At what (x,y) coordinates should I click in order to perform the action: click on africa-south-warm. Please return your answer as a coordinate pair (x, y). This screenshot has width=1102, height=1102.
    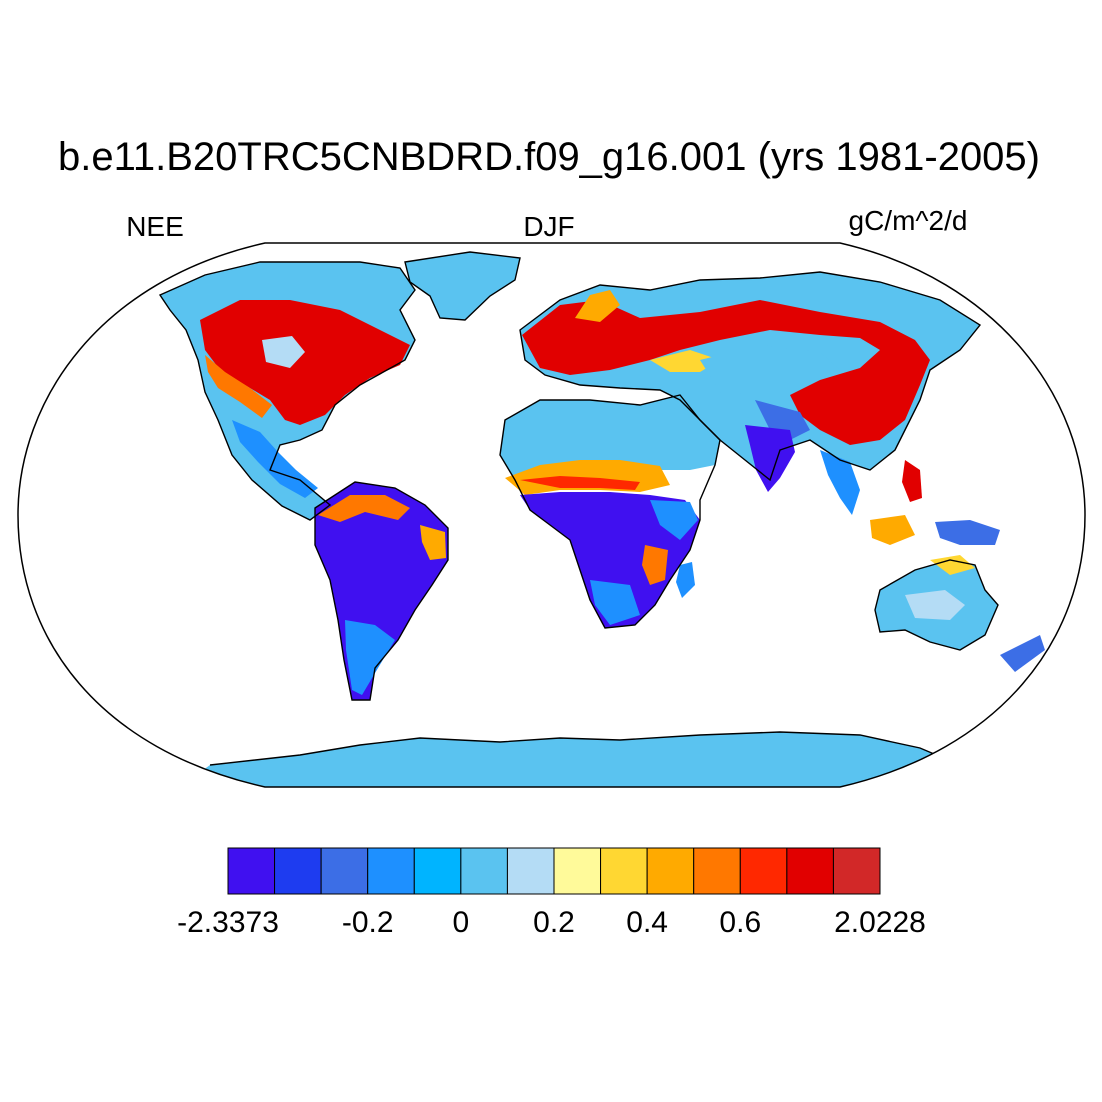
    Looking at the image, I should click on (655, 565).